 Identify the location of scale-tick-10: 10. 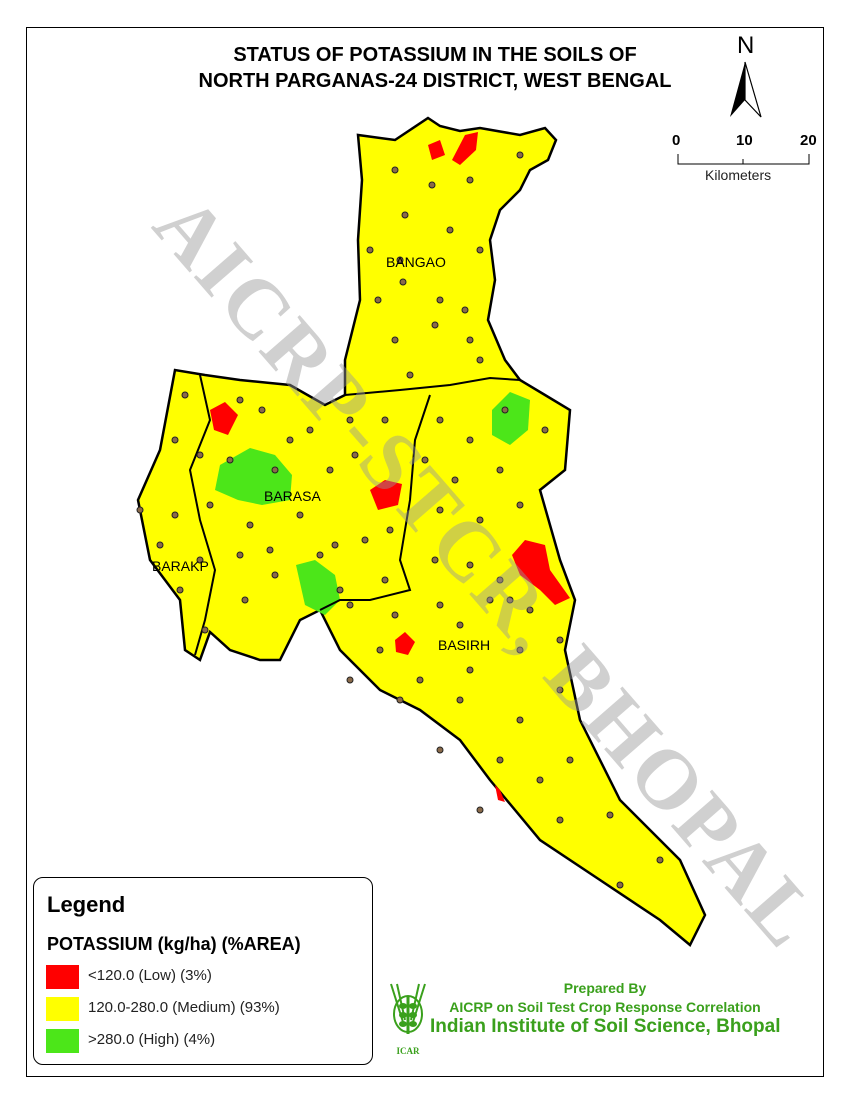
(744, 140).